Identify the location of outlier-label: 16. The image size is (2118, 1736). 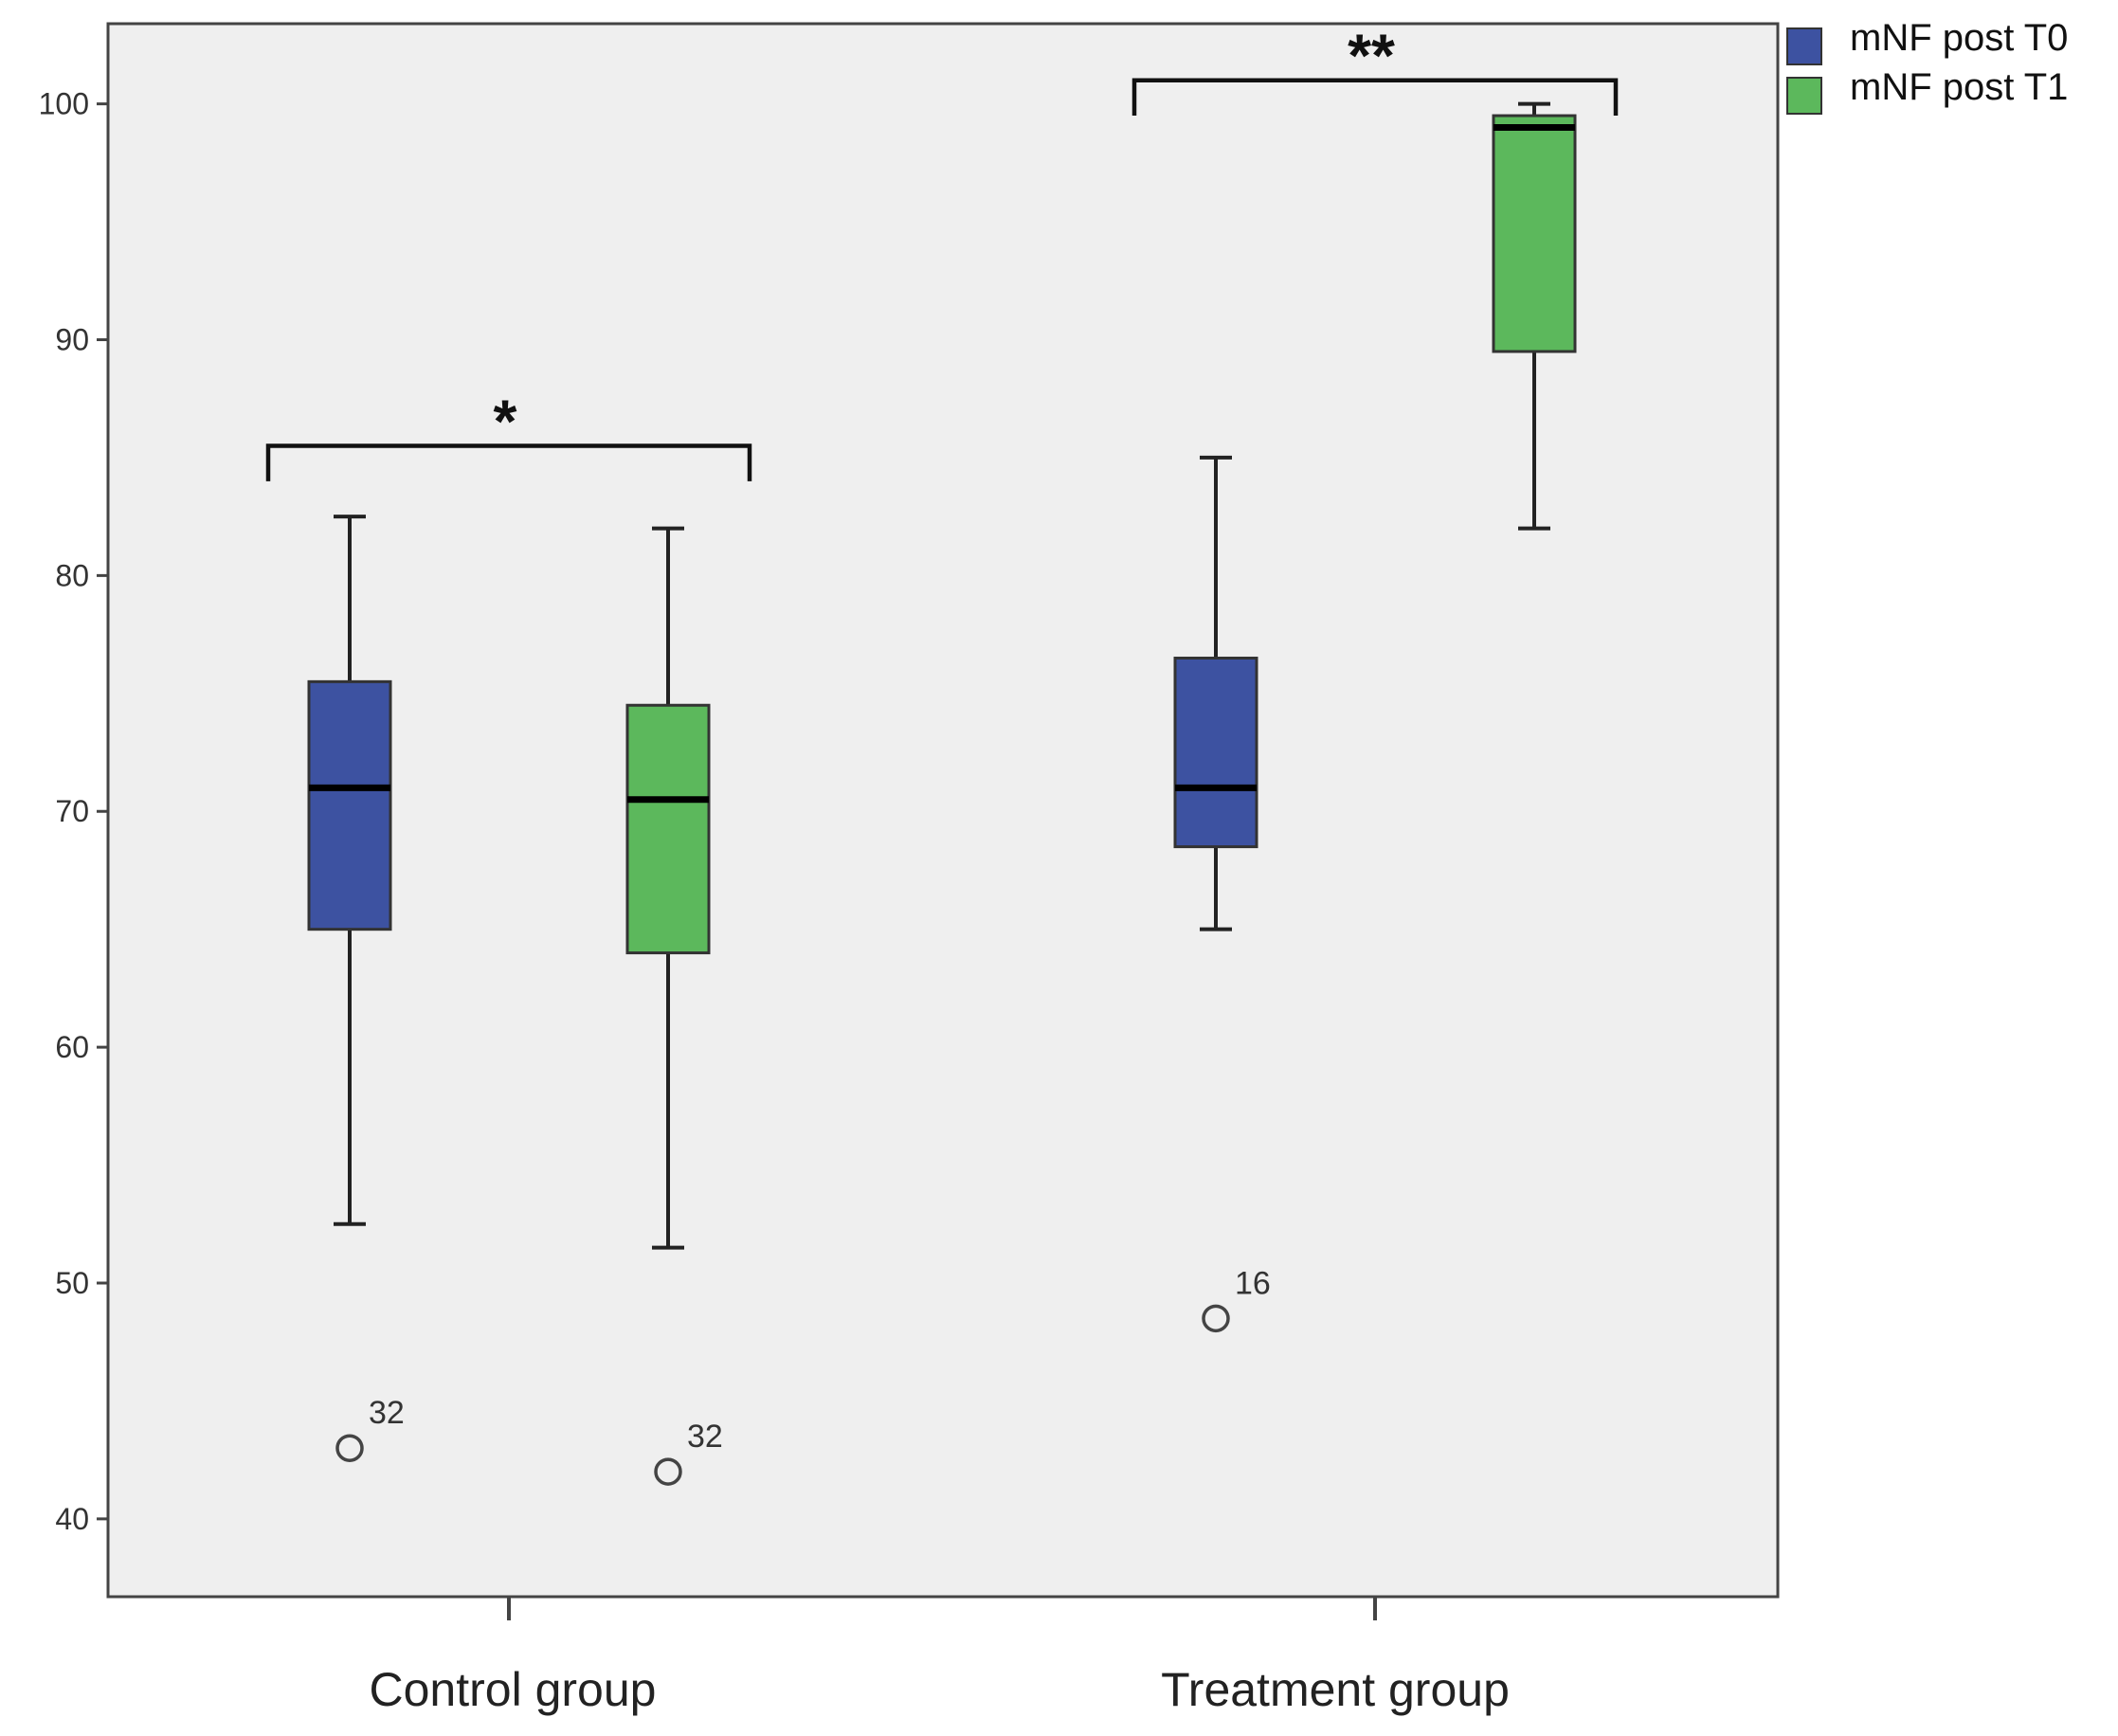
(1253, 1283).